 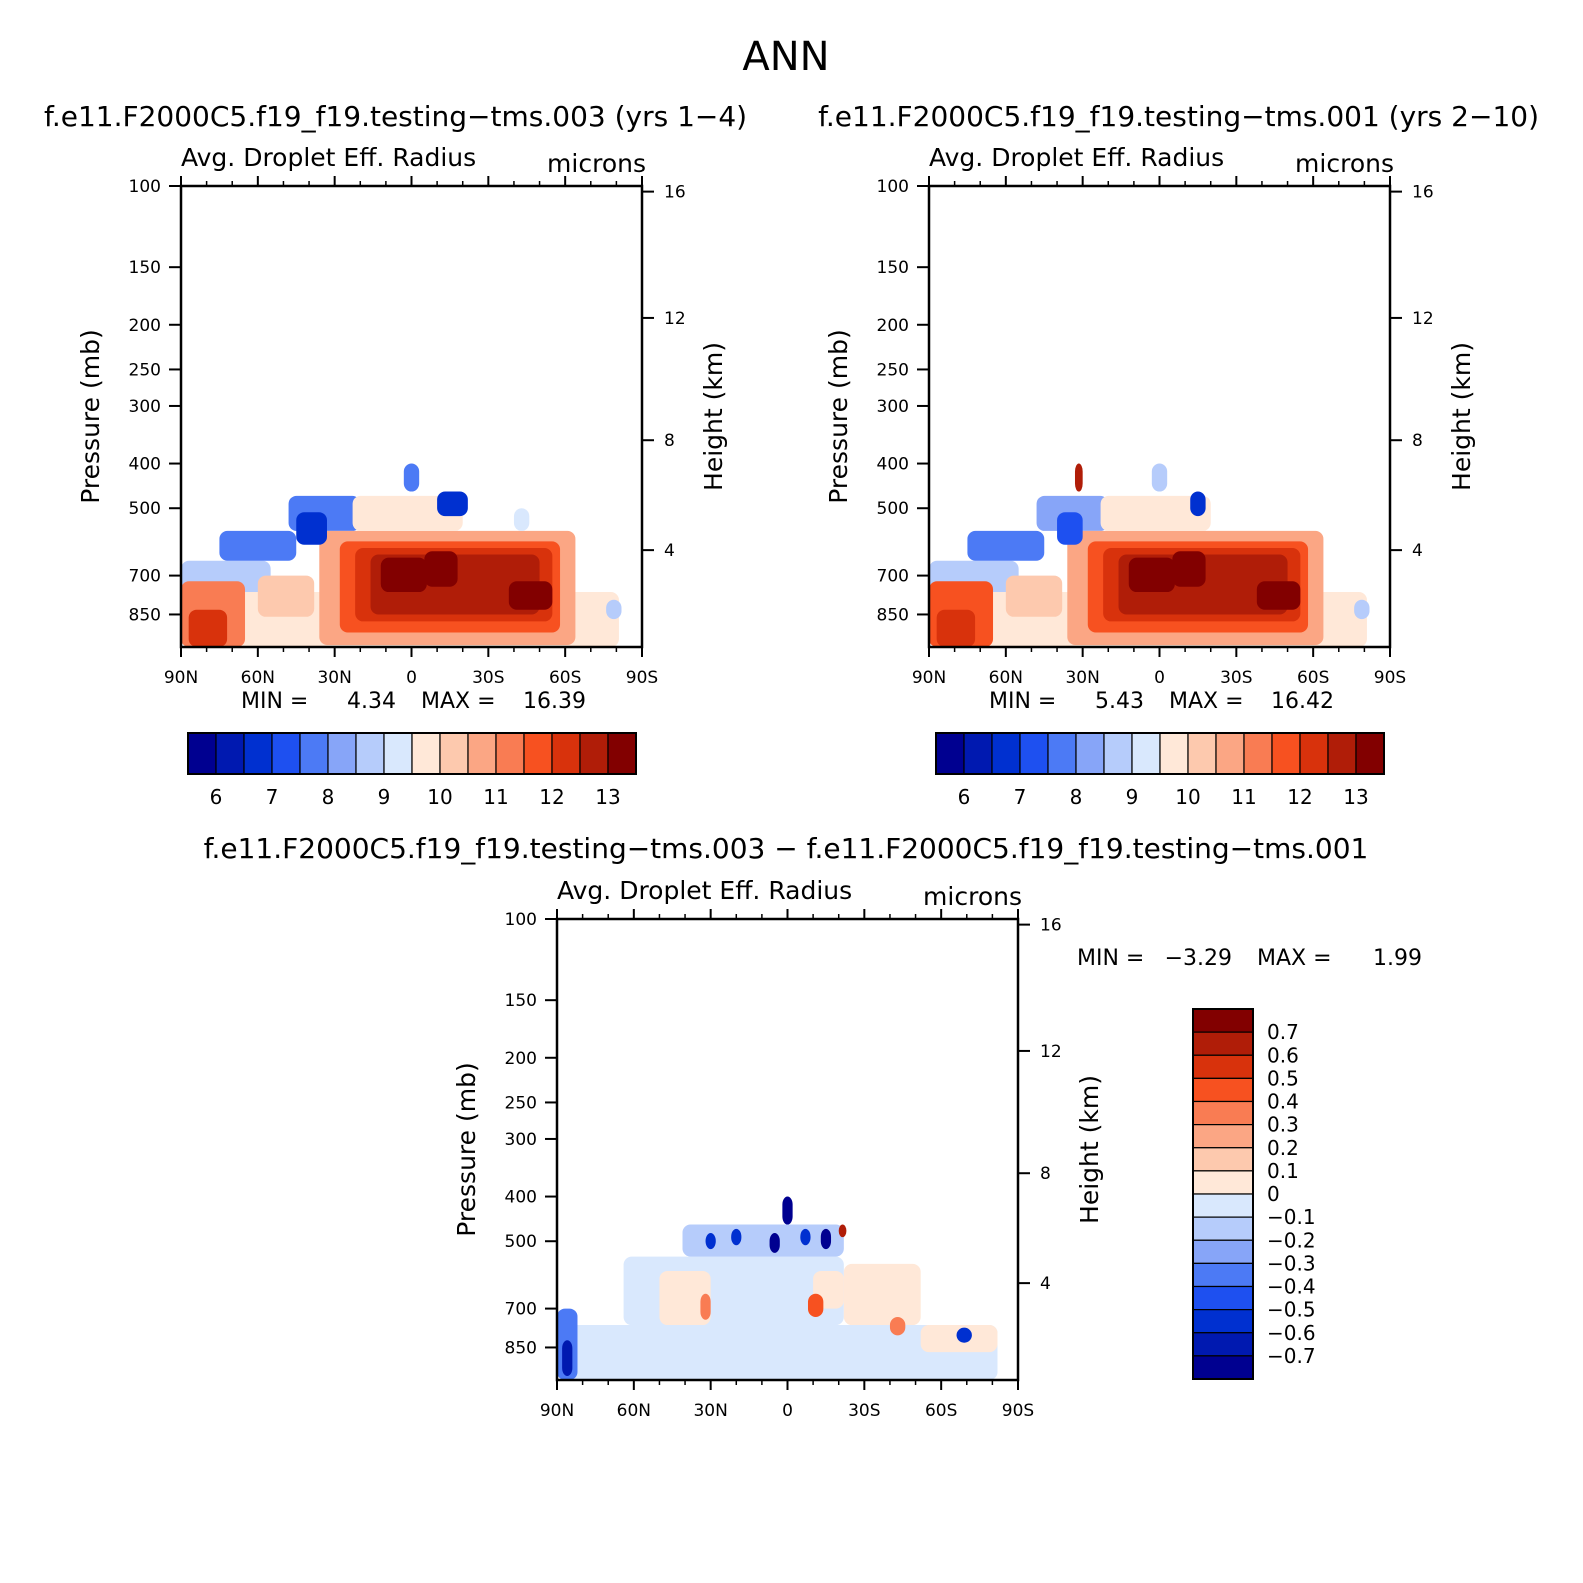 What do you see at coordinates (1291, 1333) in the screenshot?
I see `colorbar-label: −0.6` at bounding box center [1291, 1333].